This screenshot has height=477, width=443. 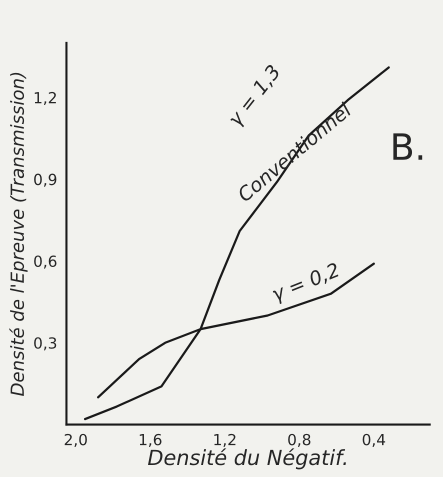 I want to click on y-tick-label: 1,2, so click(x=45, y=99).